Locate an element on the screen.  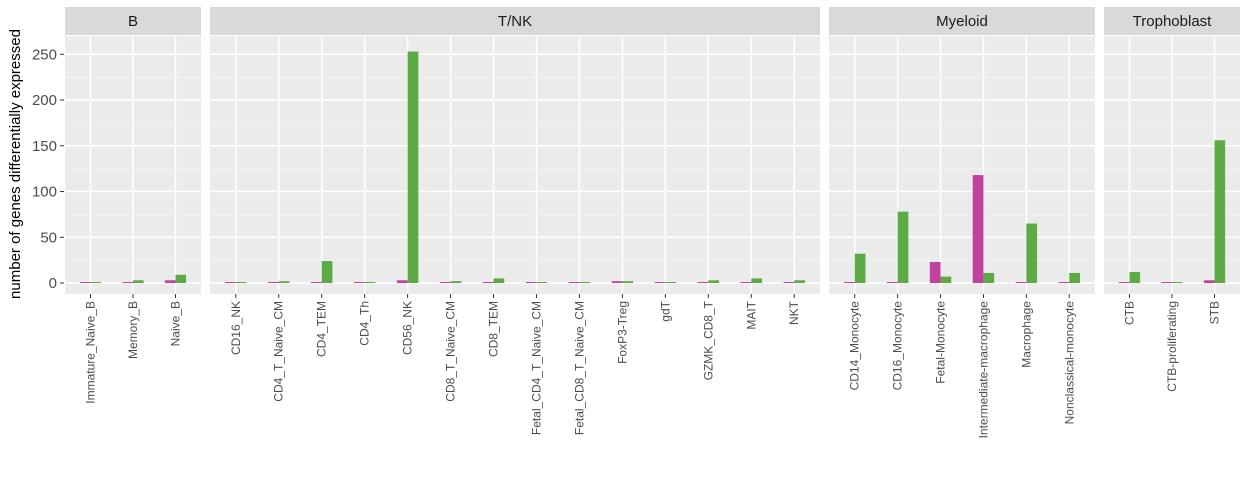
y-tick-label: 50 is located at coordinates (48, 237).